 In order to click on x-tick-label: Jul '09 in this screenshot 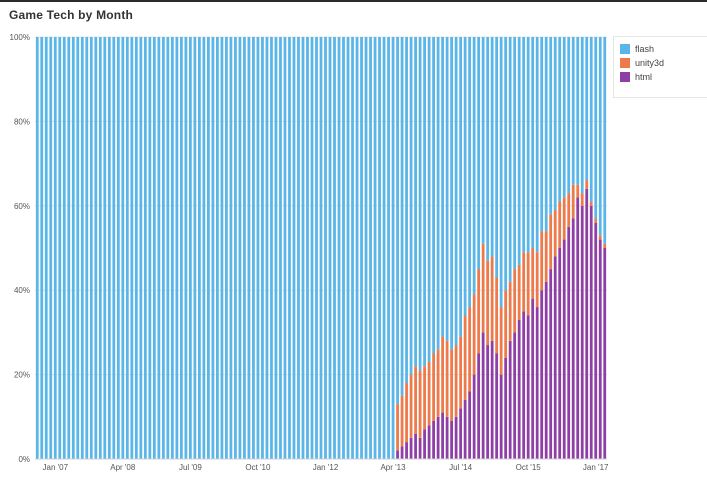, I will do `click(190, 467)`.